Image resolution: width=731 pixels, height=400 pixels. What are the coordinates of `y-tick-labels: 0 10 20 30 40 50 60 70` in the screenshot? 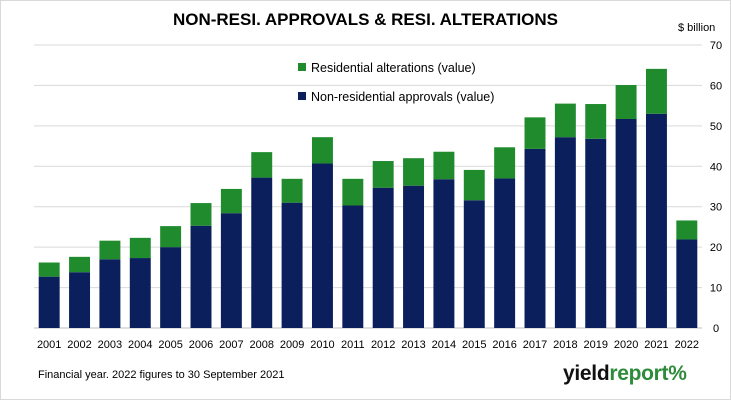 It's located at (716, 187).